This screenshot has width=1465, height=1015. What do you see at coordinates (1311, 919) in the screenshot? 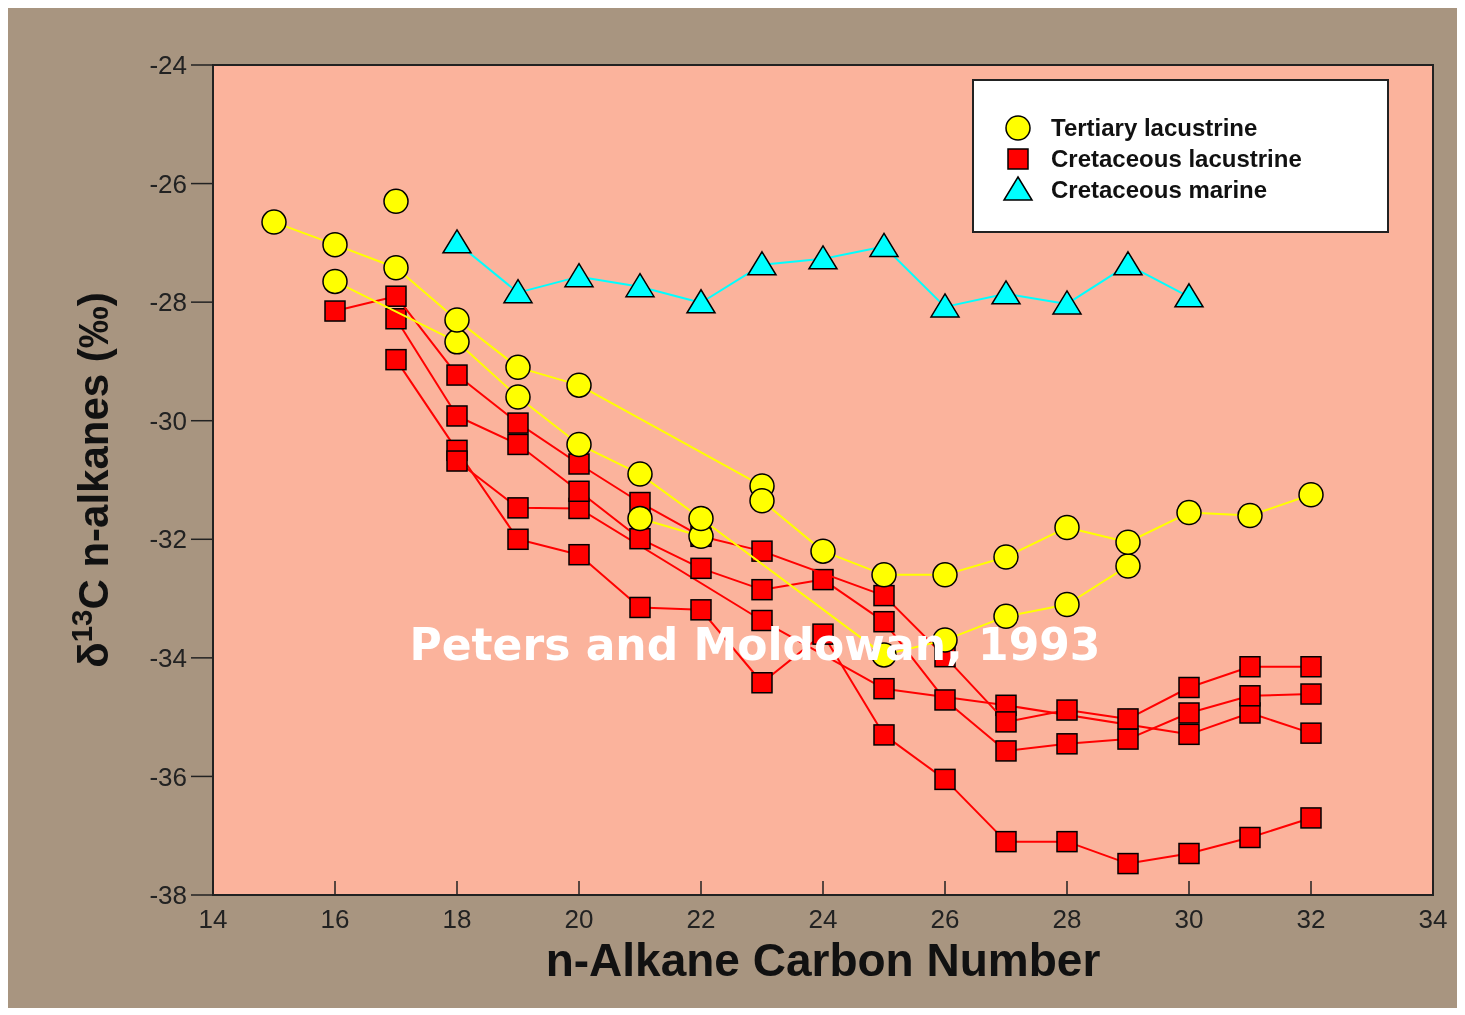
I see `x-tick-label: 32` at bounding box center [1311, 919].